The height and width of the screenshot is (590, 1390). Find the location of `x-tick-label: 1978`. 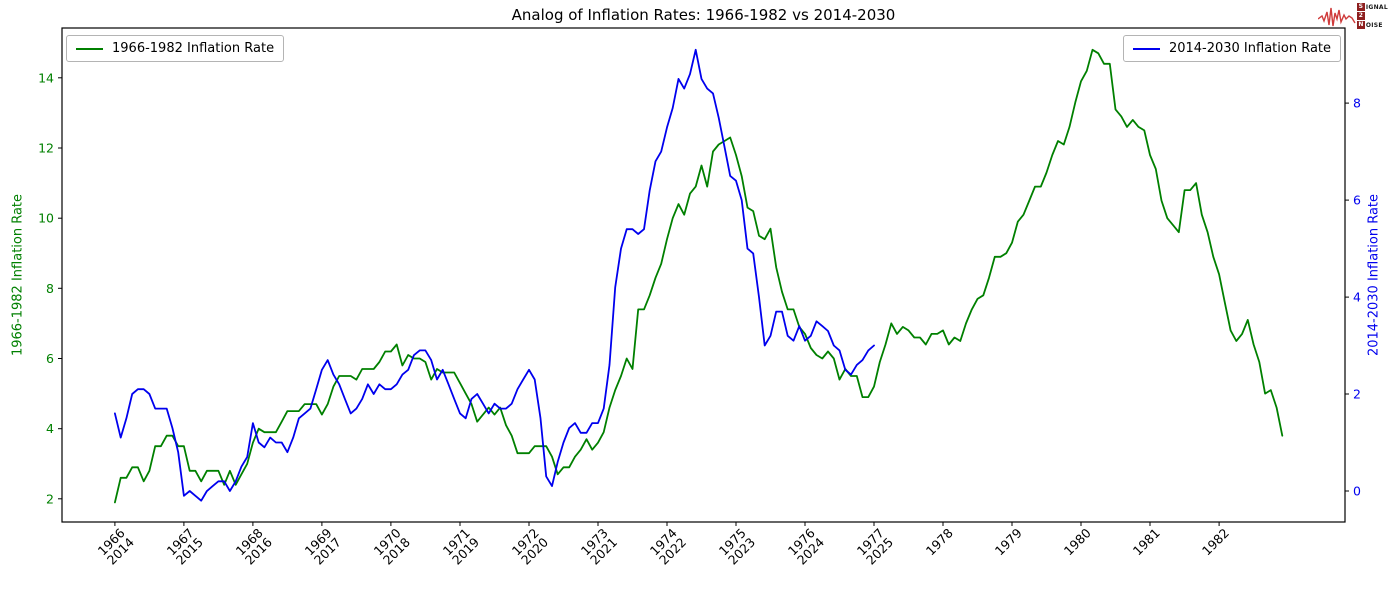

x-tick-label: 1978 is located at coordinates (939, 541).